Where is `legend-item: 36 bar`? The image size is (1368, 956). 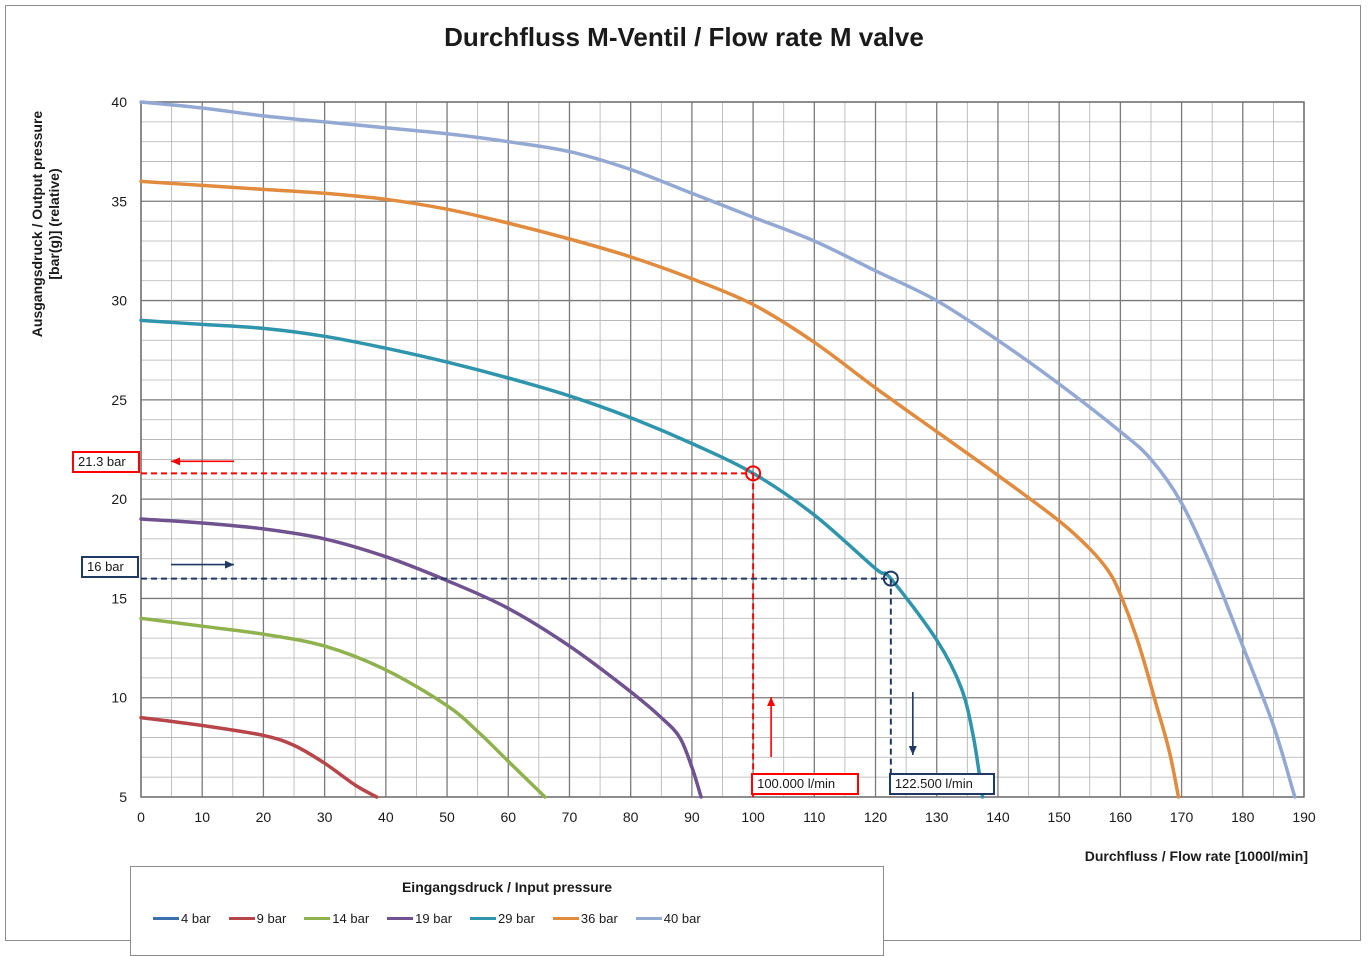 legend-item: 36 bar is located at coordinates (585, 918).